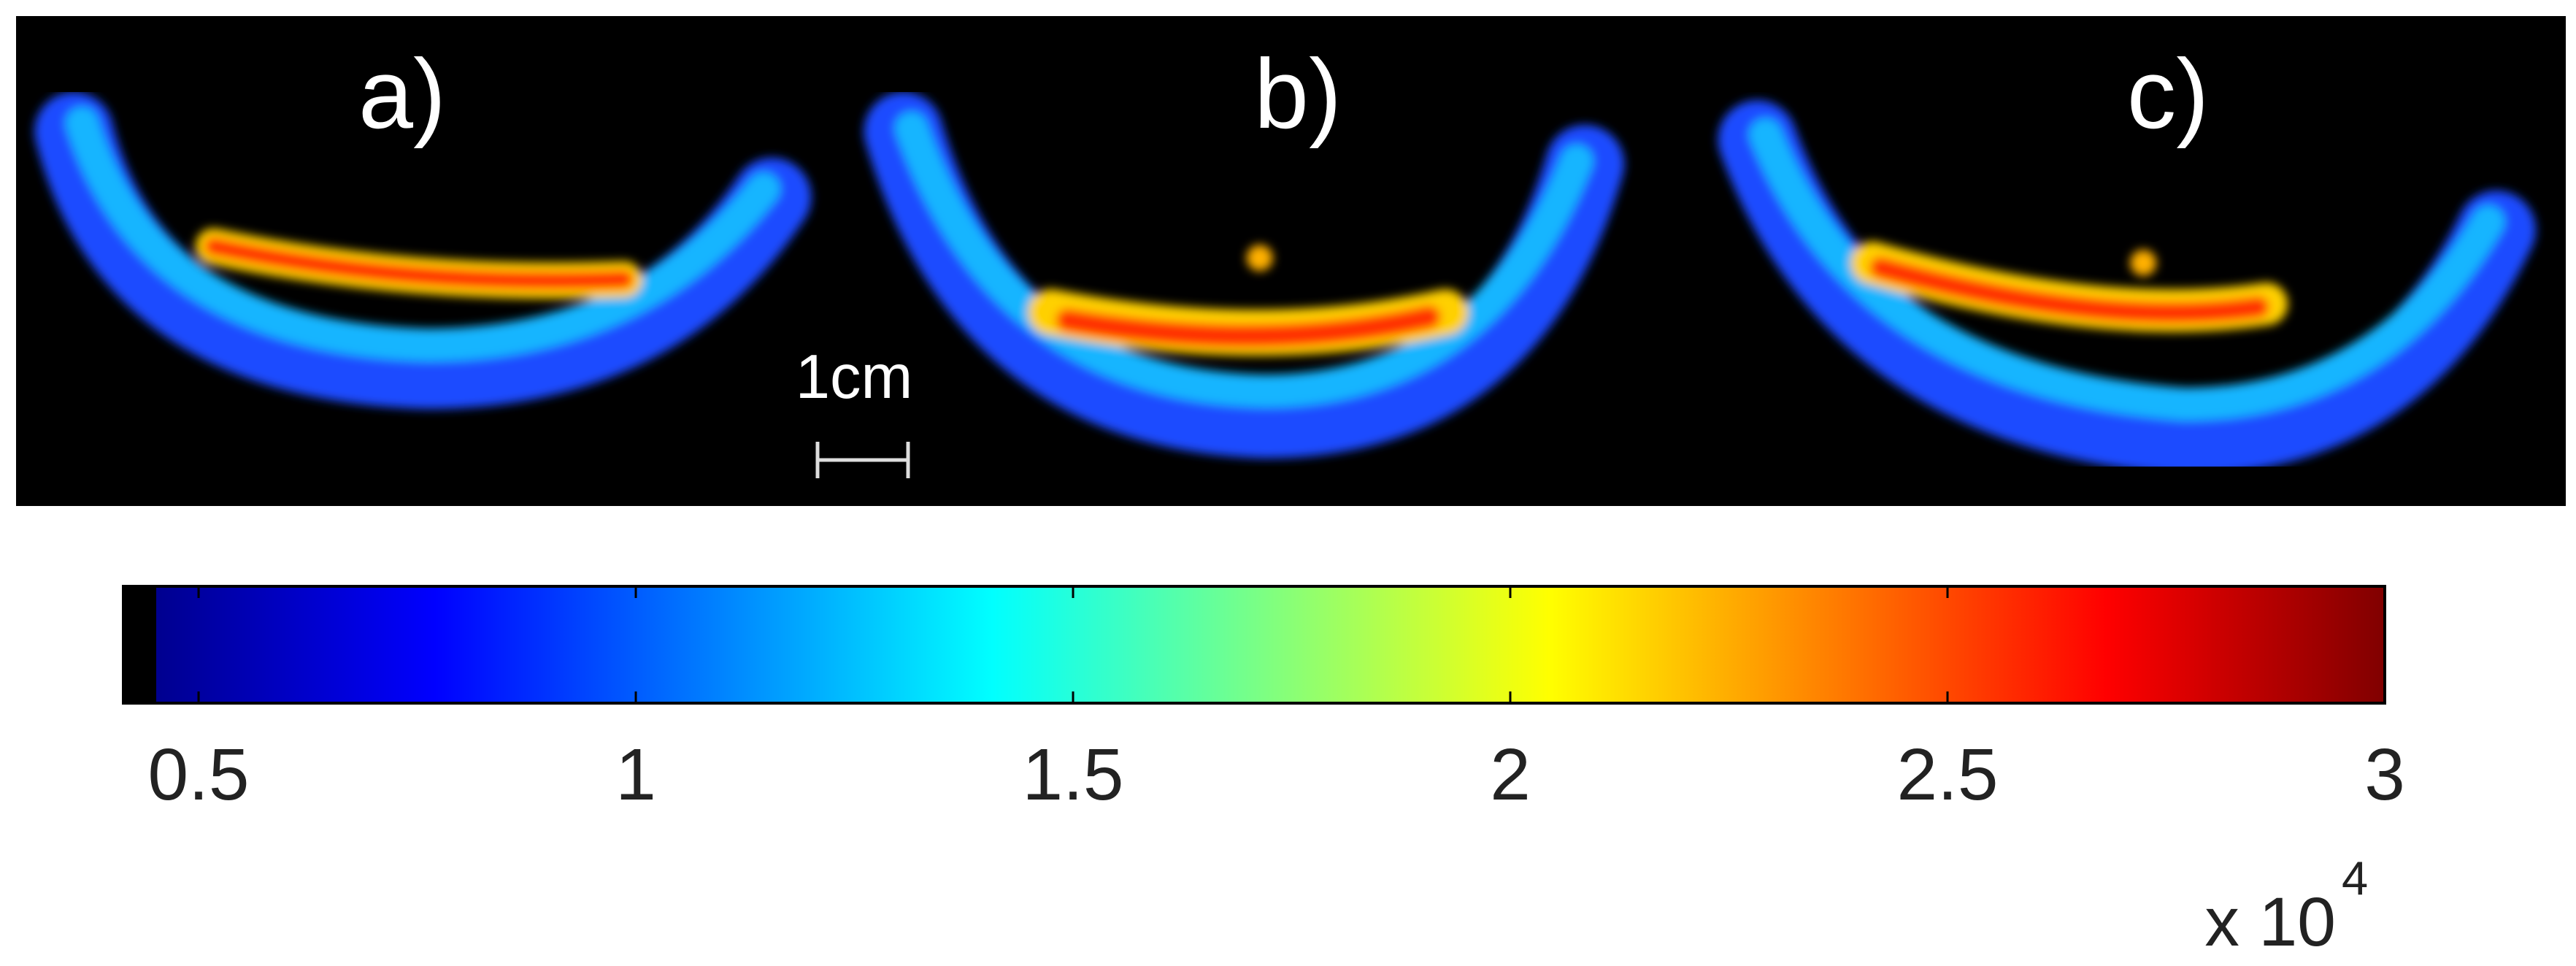 The height and width of the screenshot is (966, 2576). Describe the element at coordinates (2384, 775) in the screenshot. I see `tick-label: 3` at that location.